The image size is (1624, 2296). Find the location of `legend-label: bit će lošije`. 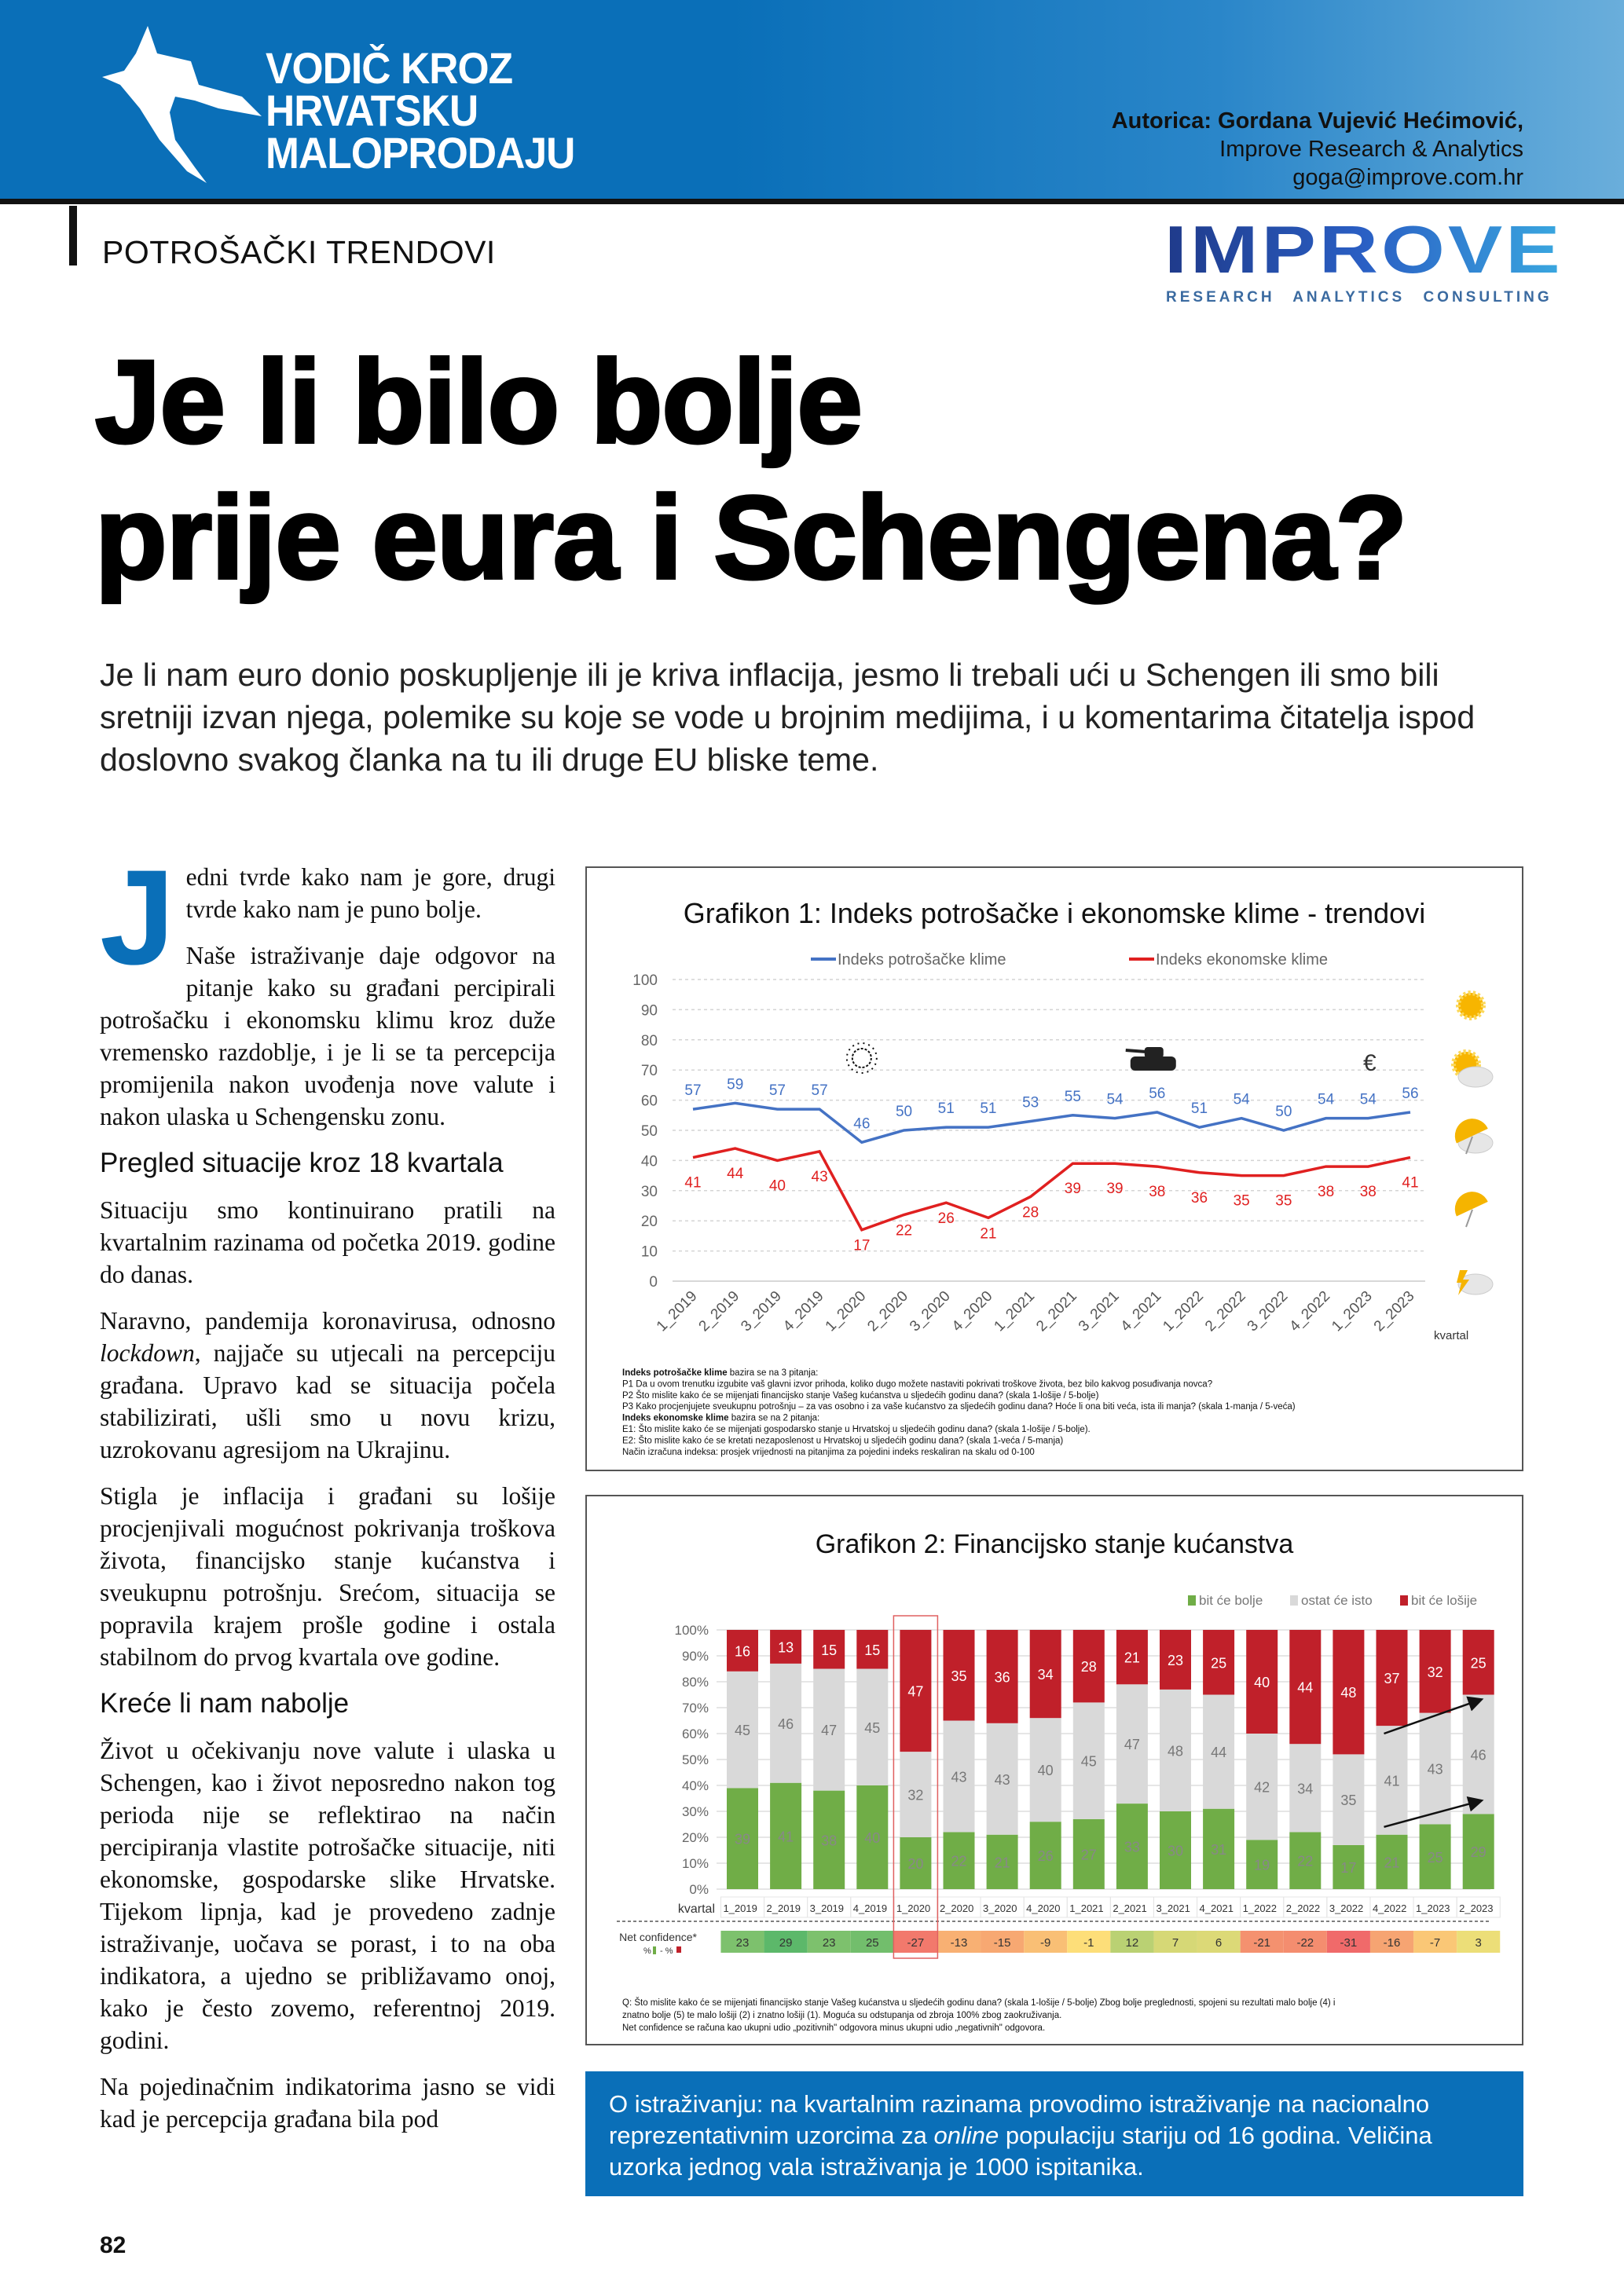

legend-label: bit će lošije is located at coordinates (1444, 1600).